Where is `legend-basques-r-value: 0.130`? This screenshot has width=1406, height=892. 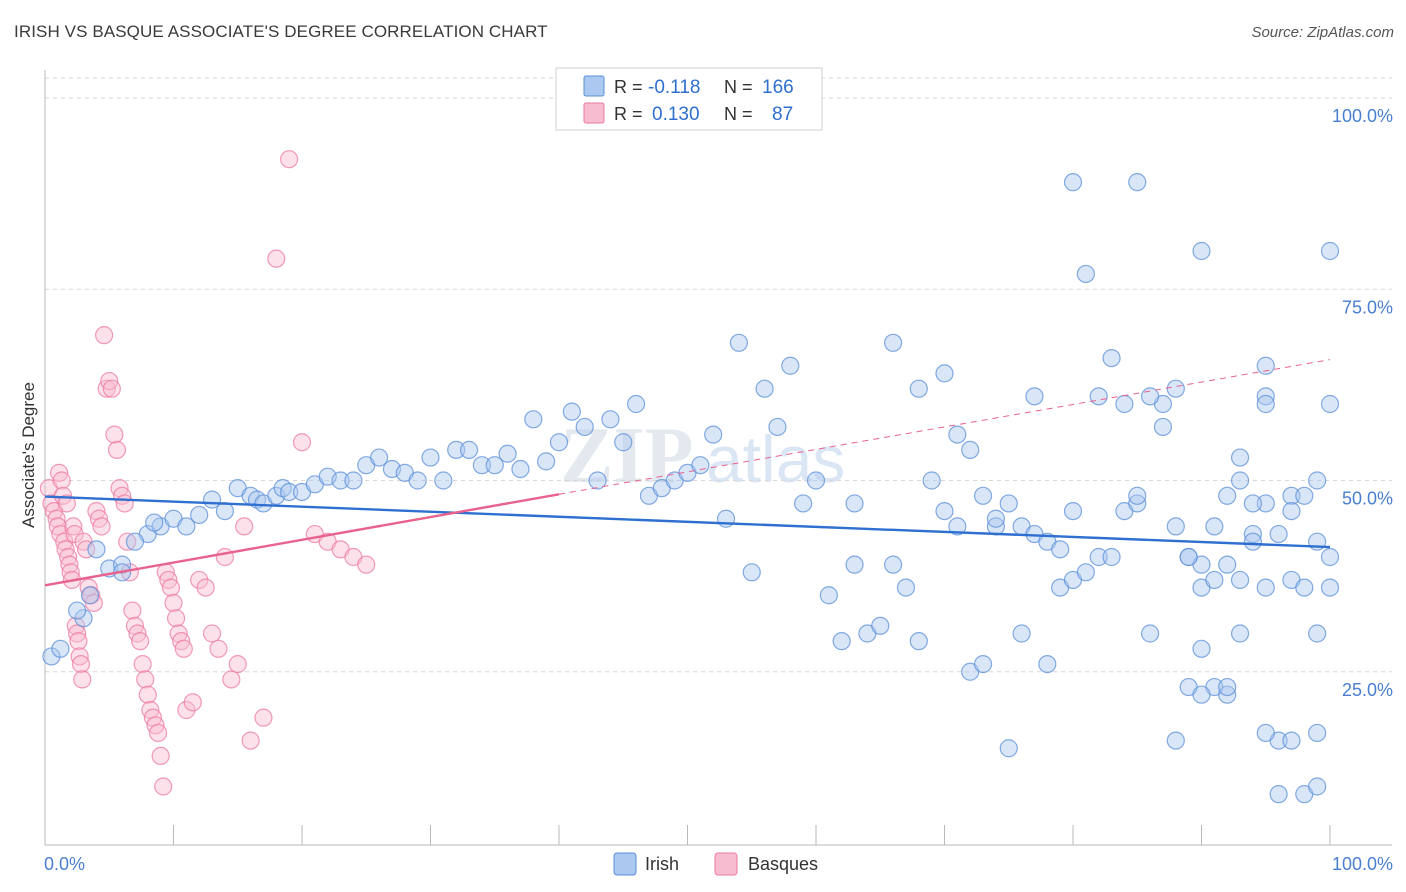 legend-basques-r-value: 0.130 is located at coordinates (676, 114).